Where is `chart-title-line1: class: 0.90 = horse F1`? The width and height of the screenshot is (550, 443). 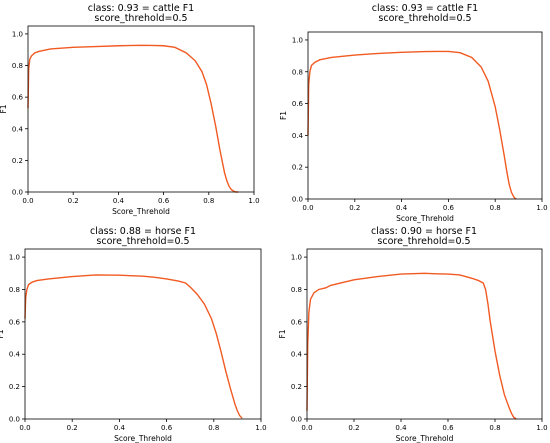 chart-title-line1: class: 0.90 = horse F1 is located at coordinates (424, 231).